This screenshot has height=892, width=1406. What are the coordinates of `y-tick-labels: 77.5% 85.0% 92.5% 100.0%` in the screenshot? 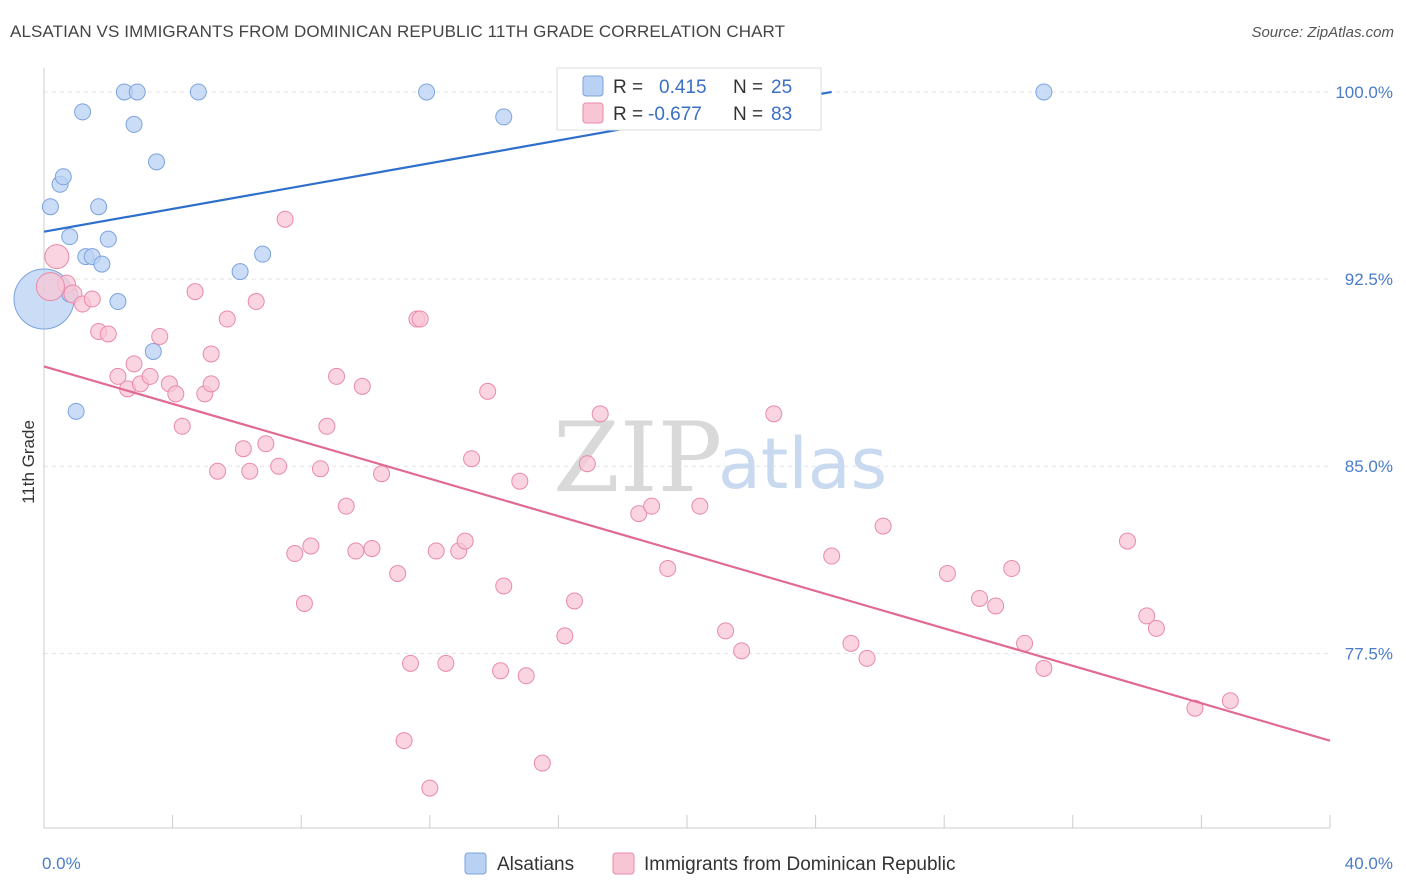 It's located at (1364, 373).